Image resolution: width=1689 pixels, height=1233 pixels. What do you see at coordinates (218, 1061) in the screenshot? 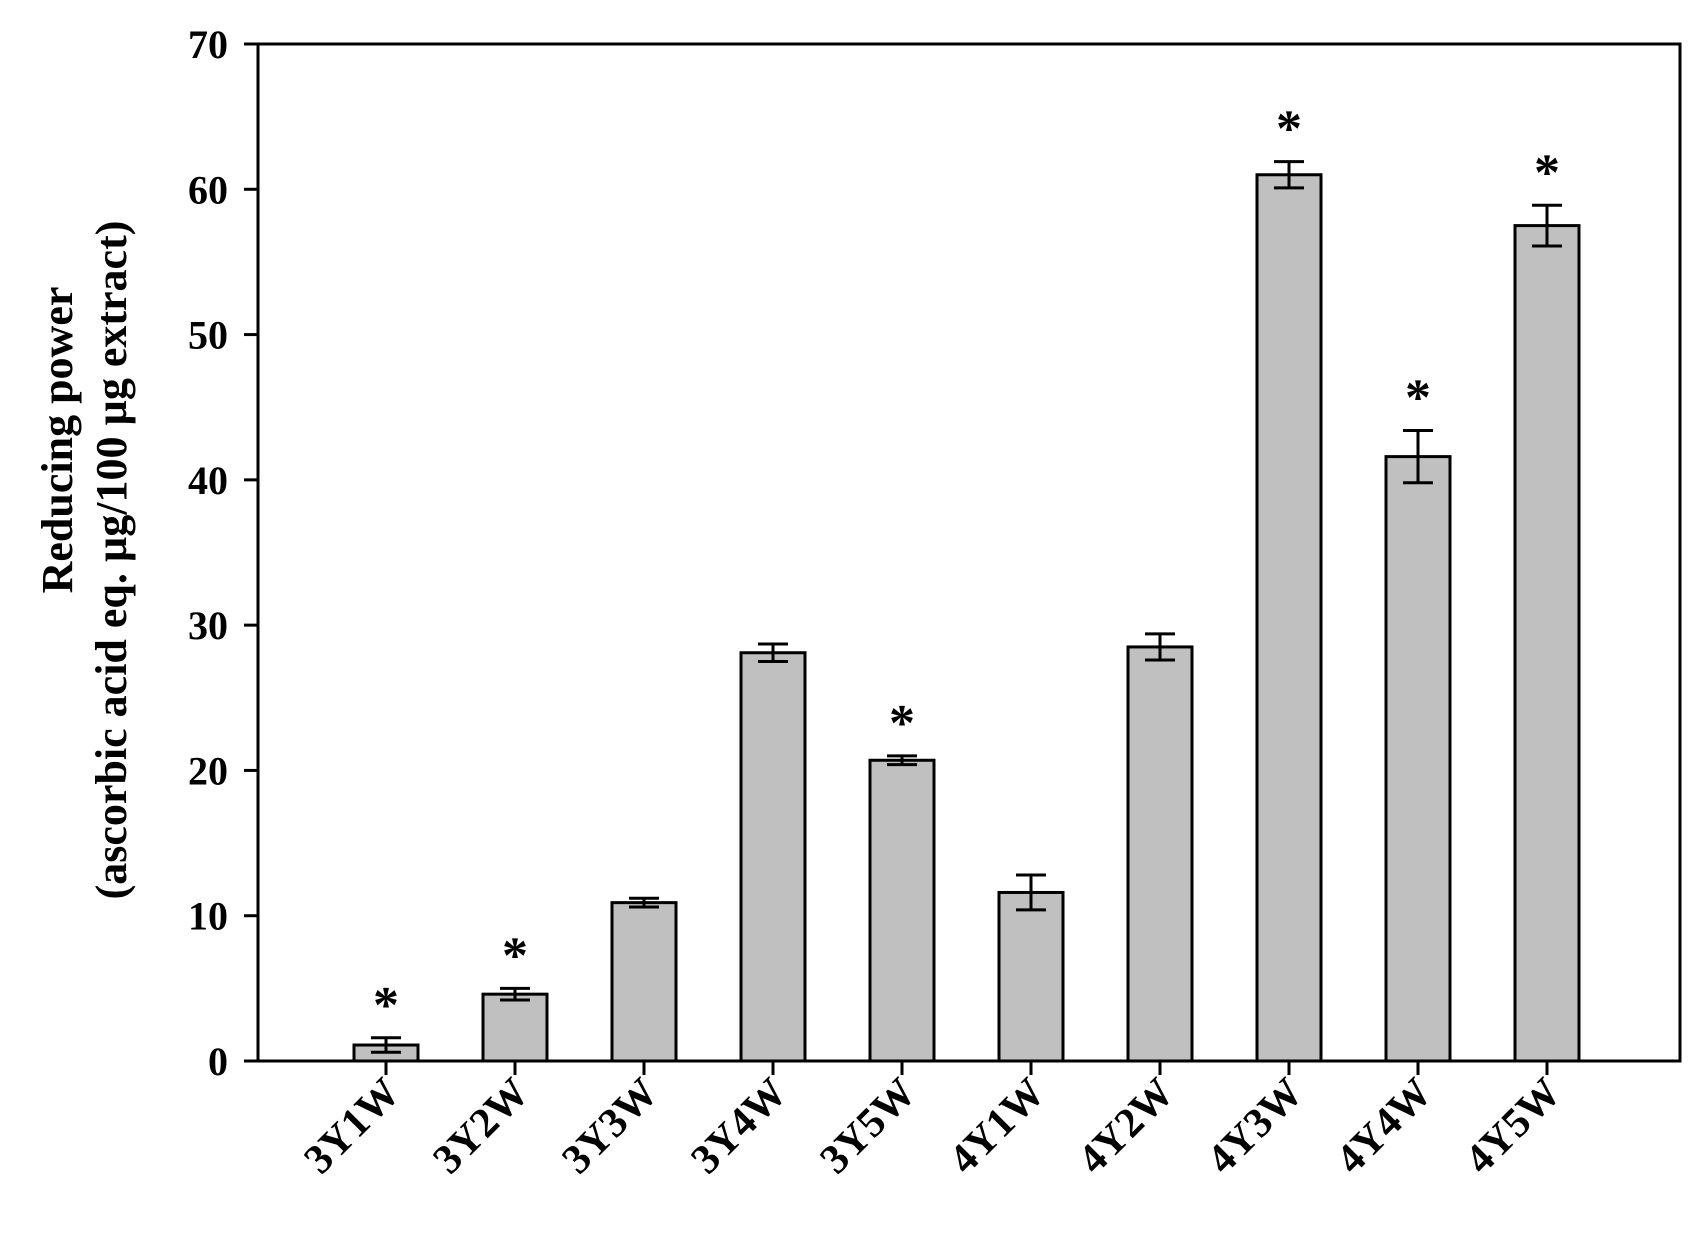
I see `y-tick-label: 0` at bounding box center [218, 1061].